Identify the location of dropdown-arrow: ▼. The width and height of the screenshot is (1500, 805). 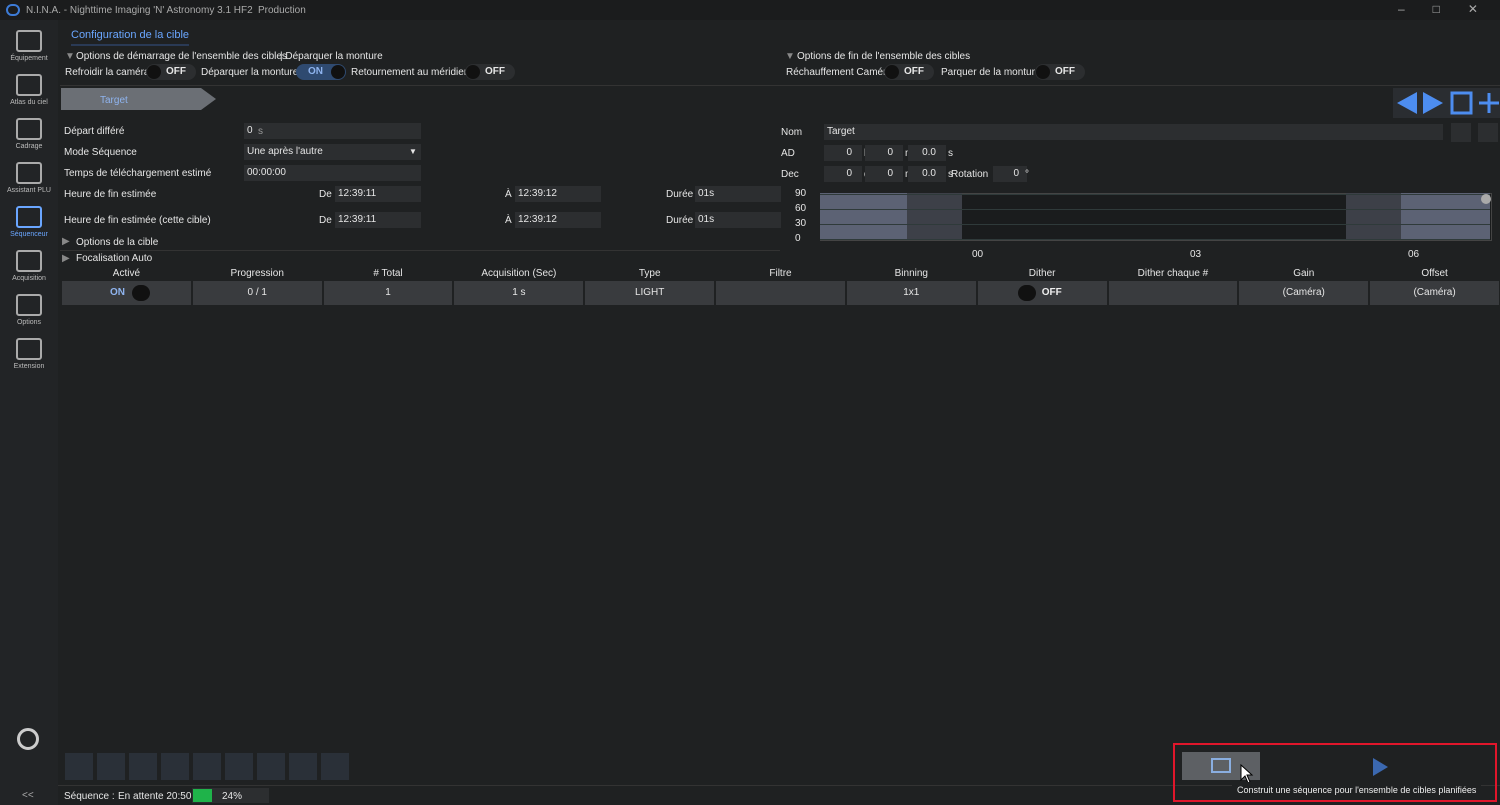
(413, 151).